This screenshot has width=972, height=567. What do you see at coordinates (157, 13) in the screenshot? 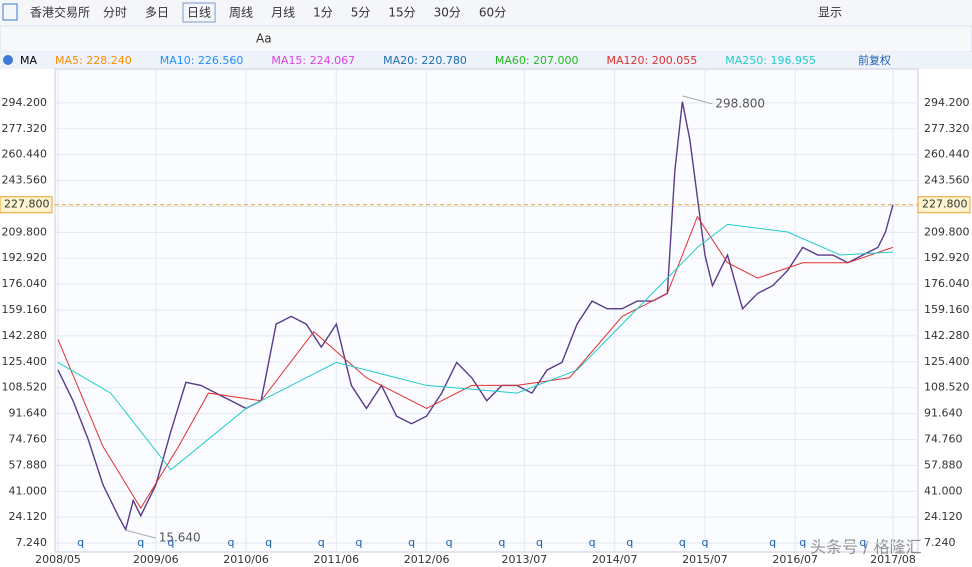
I see `period-button: 多日` at bounding box center [157, 13].